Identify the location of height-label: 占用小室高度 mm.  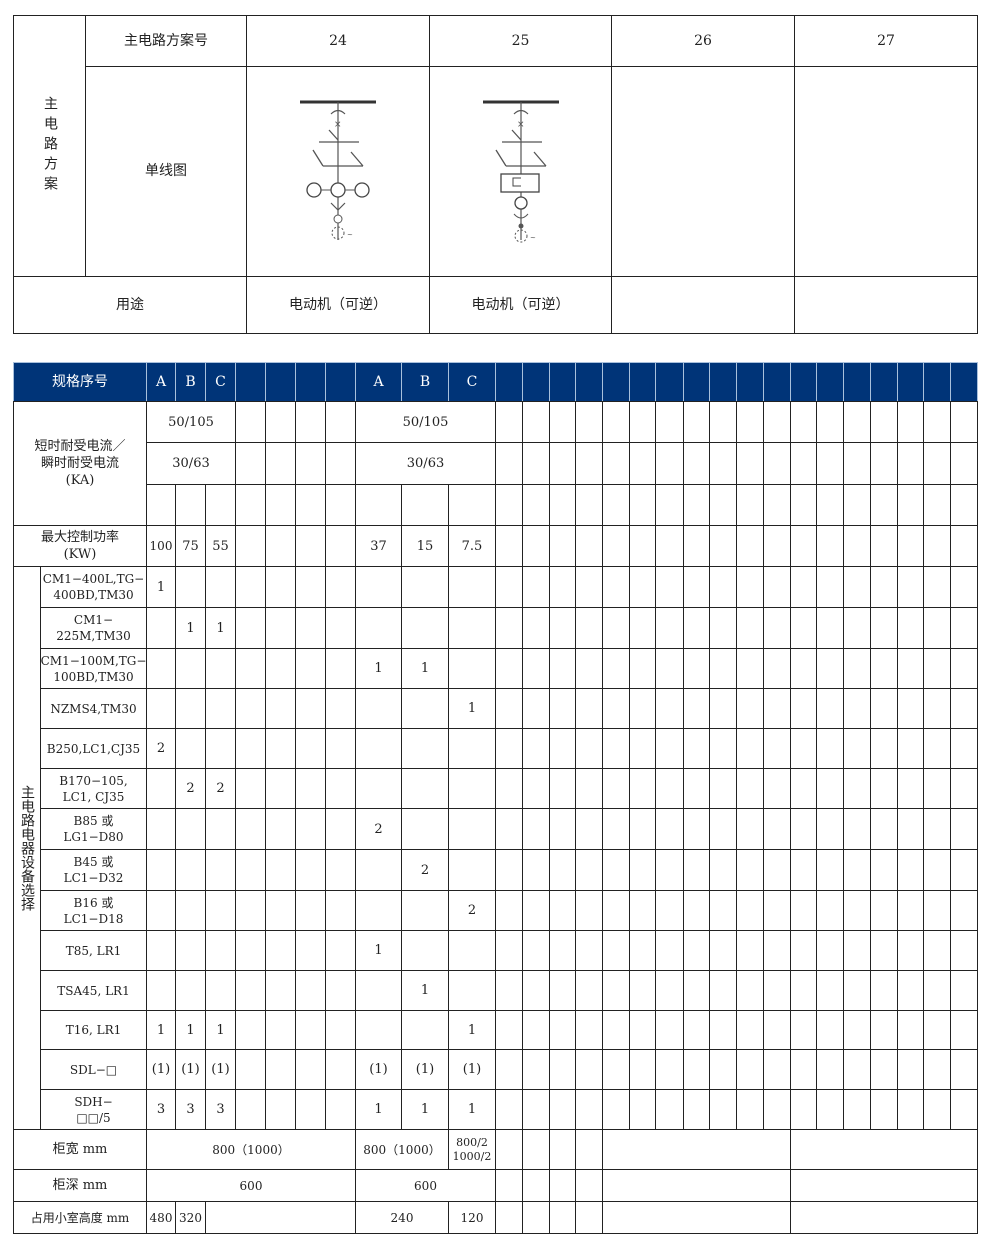
(80, 1217).